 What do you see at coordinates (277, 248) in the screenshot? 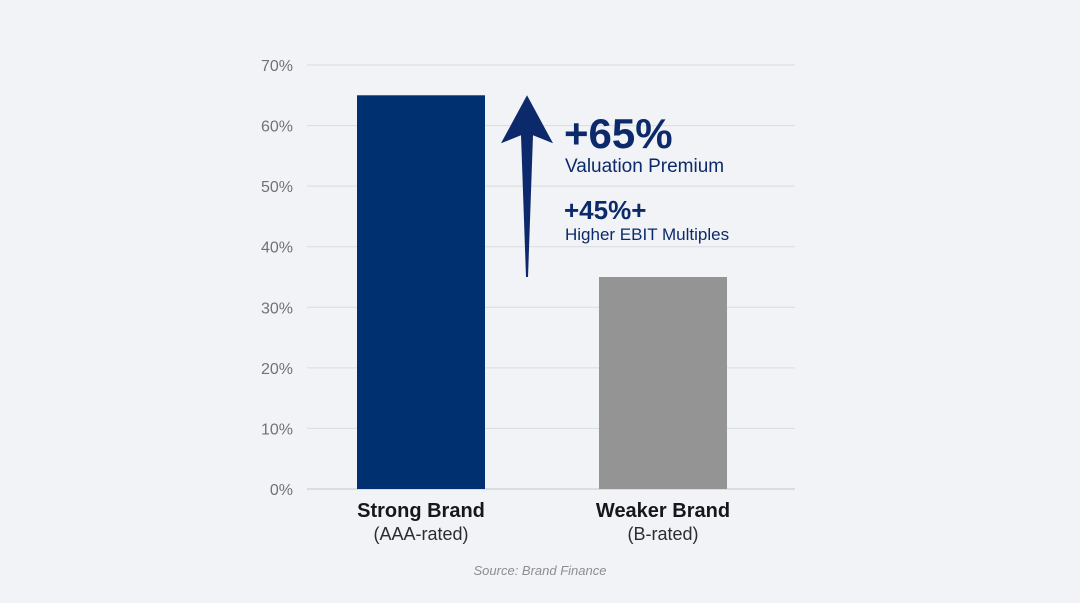
I see `y-tick-label: 40%` at bounding box center [277, 248].